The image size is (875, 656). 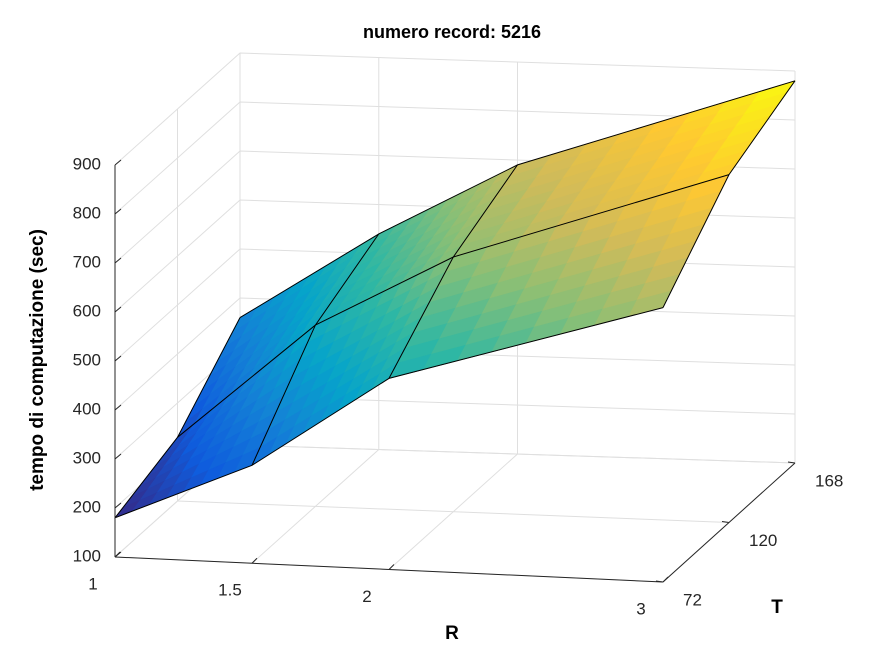 What do you see at coordinates (37, 360) in the screenshot?
I see `z-axis-label: tempo di computazione (sec)` at bounding box center [37, 360].